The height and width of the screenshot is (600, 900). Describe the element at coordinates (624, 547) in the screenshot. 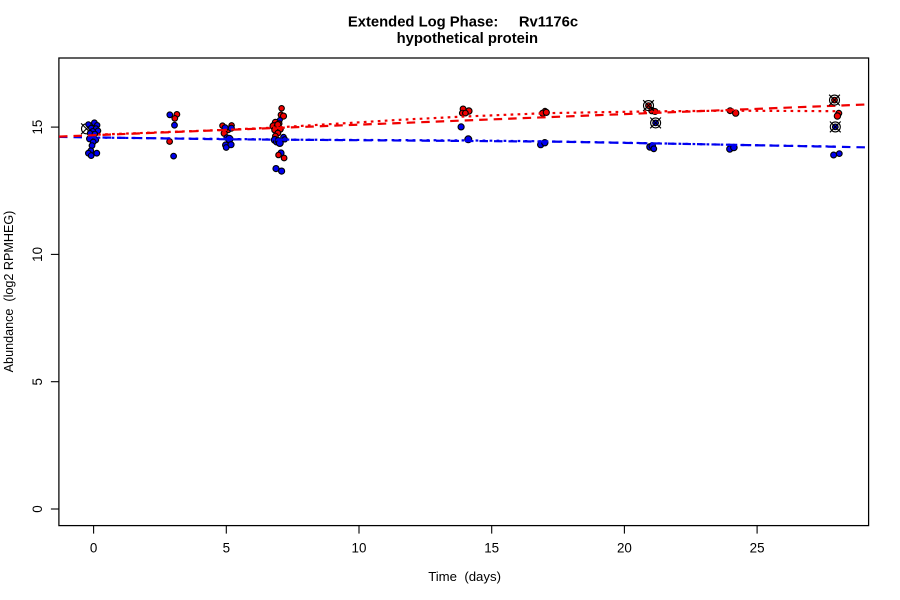

I see `svg-text: 20` at that location.